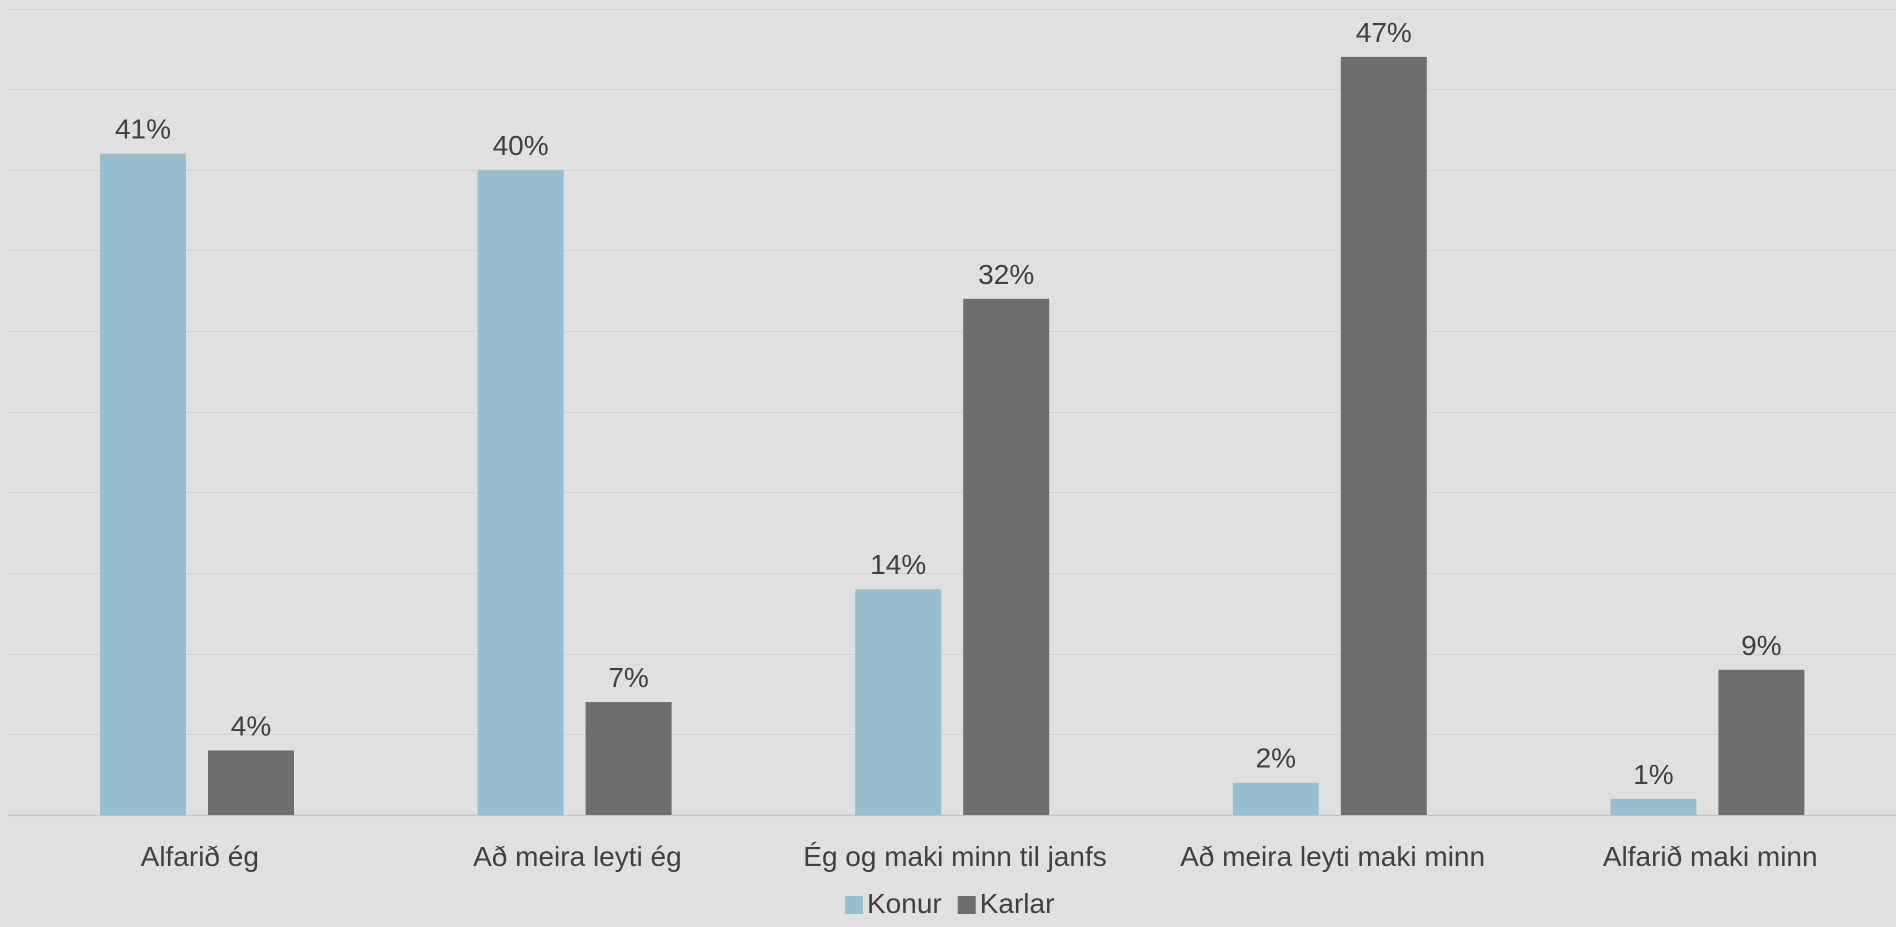  What do you see at coordinates (251, 725) in the screenshot?
I see `data-label-karlar-1: 4%` at bounding box center [251, 725].